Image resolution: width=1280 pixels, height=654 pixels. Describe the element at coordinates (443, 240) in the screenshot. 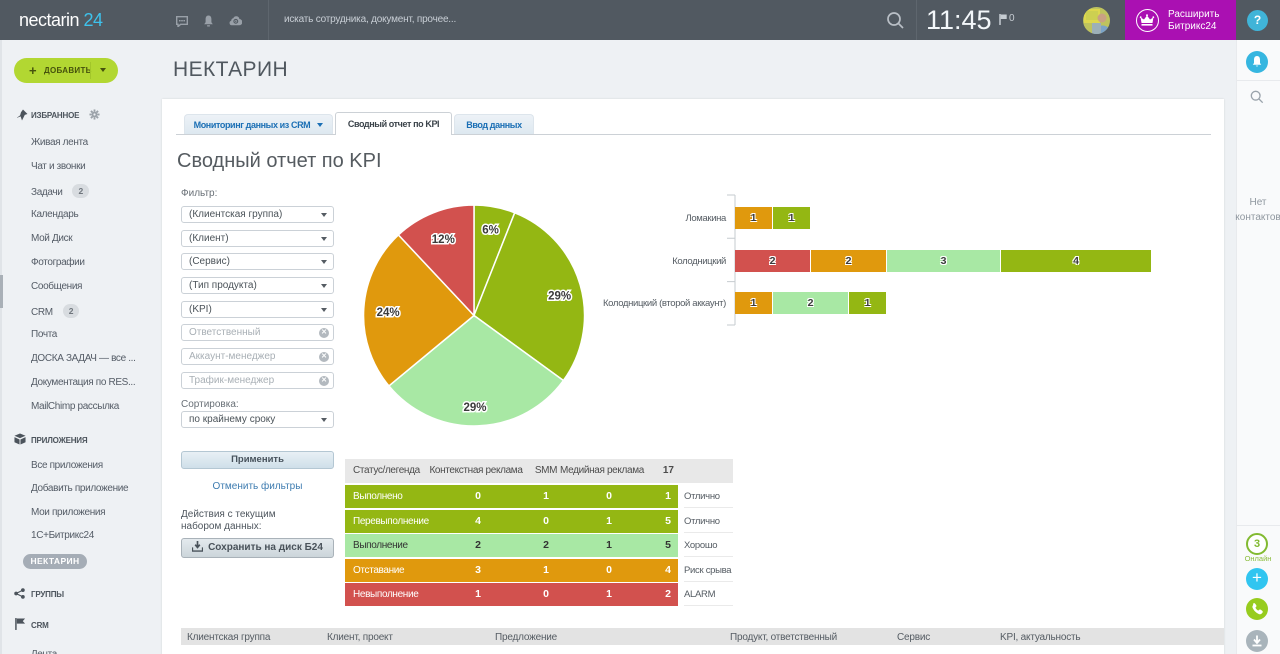

I see `svg-text: 12%` at that location.